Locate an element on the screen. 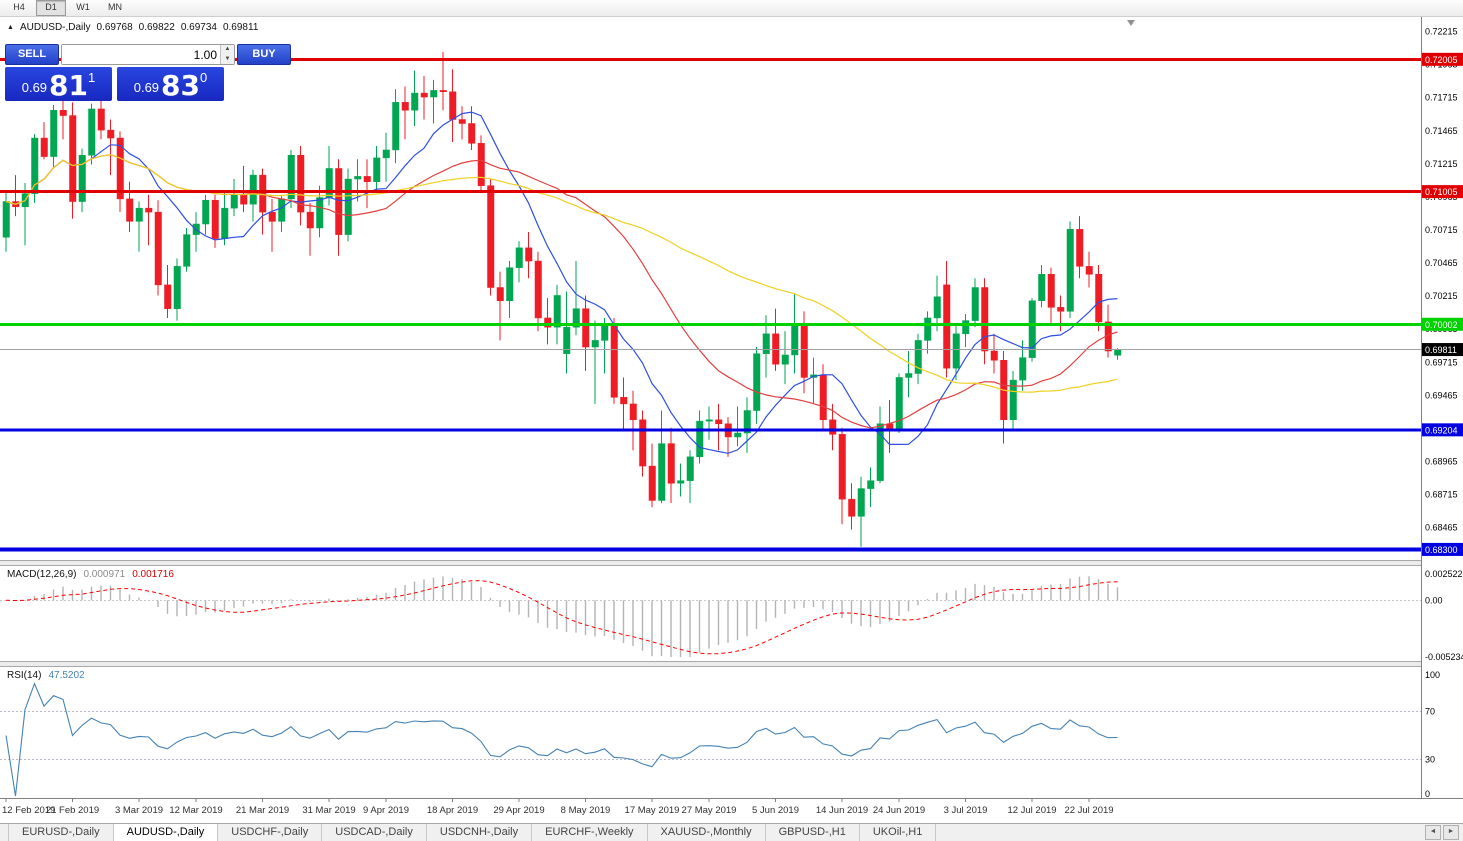 The height and width of the screenshot is (841, 1463). svg-text: 3 Jul 2019 is located at coordinates (966, 810).